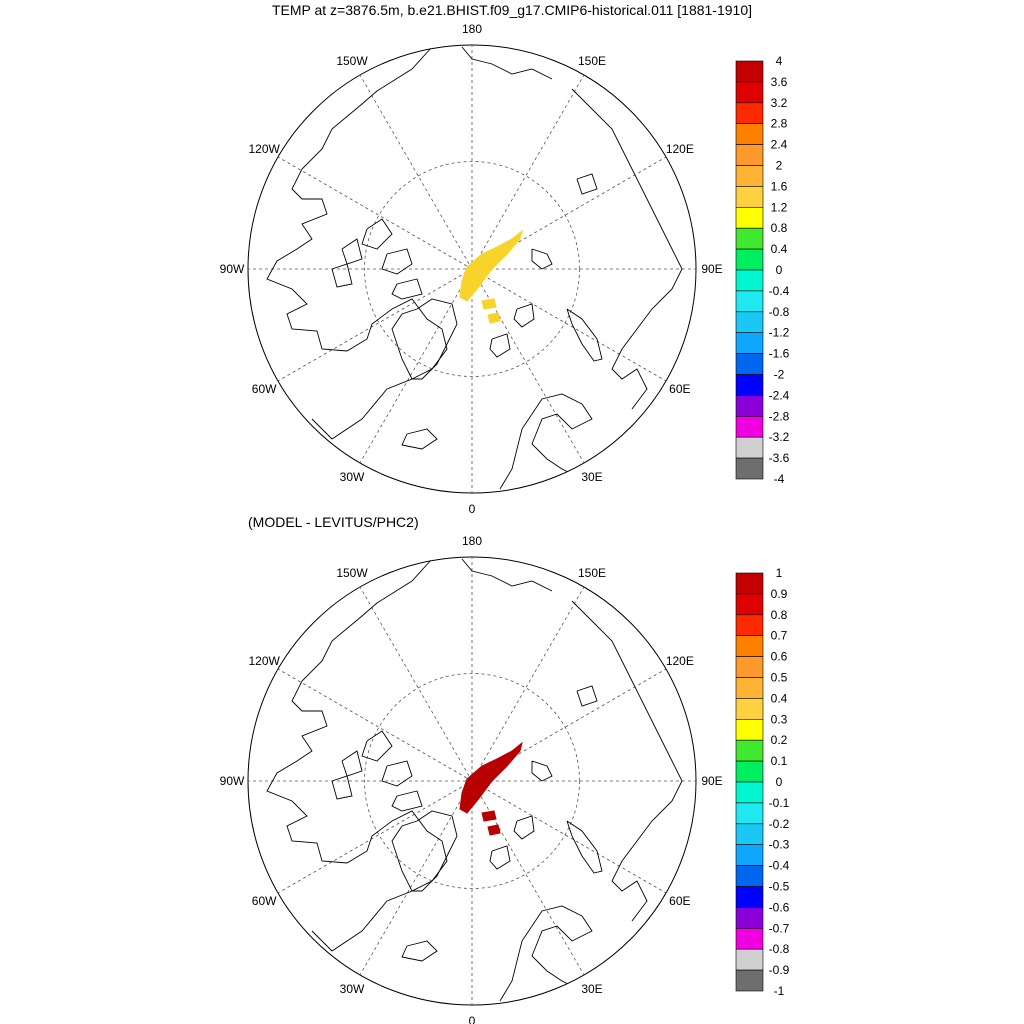 This screenshot has height=1024, width=1024. Describe the element at coordinates (711, 781) in the screenshot. I see `longitude-label: 90E` at that location.